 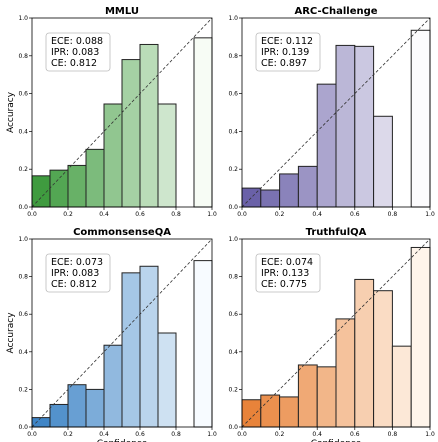 What do you see at coordinates (336, 232) in the screenshot?
I see `chart-title: TruthfulQA` at bounding box center [336, 232].